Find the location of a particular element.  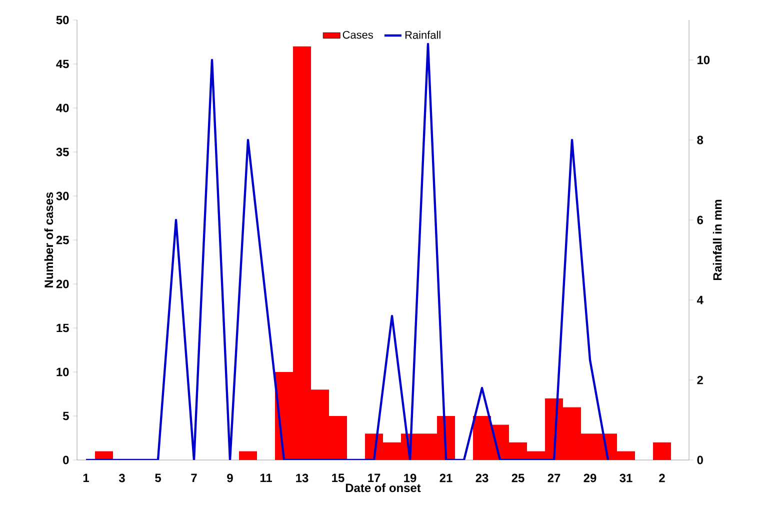

y2-tick-label: 2 is located at coordinates (700, 380).